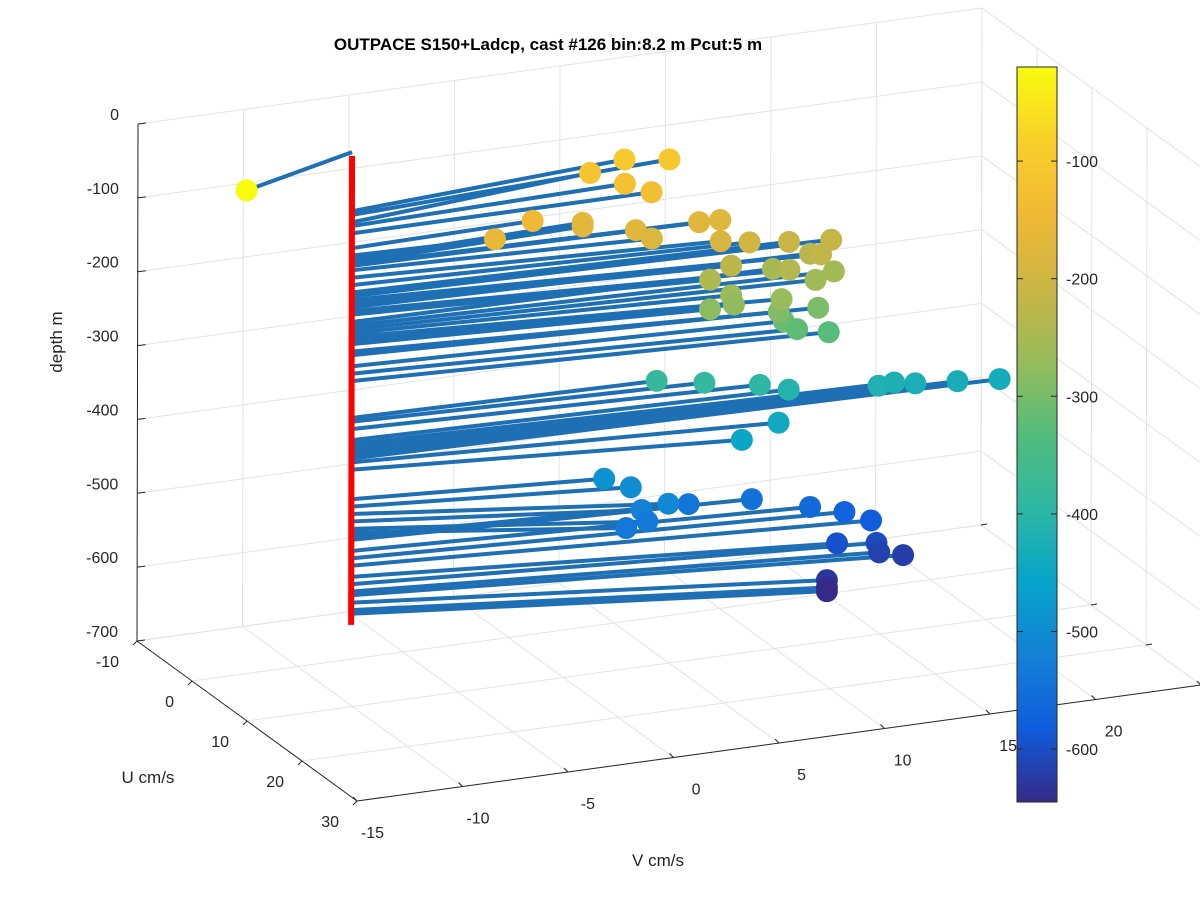  Describe the element at coordinates (169, 702) in the screenshot. I see `y-tick-label: 0` at that location.